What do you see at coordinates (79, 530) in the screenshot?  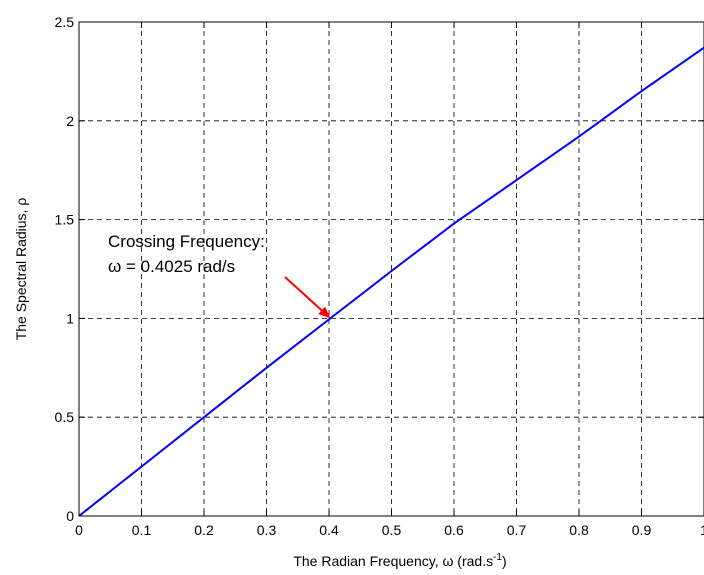 I see `x-tick-label: 0` at bounding box center [79, 530].